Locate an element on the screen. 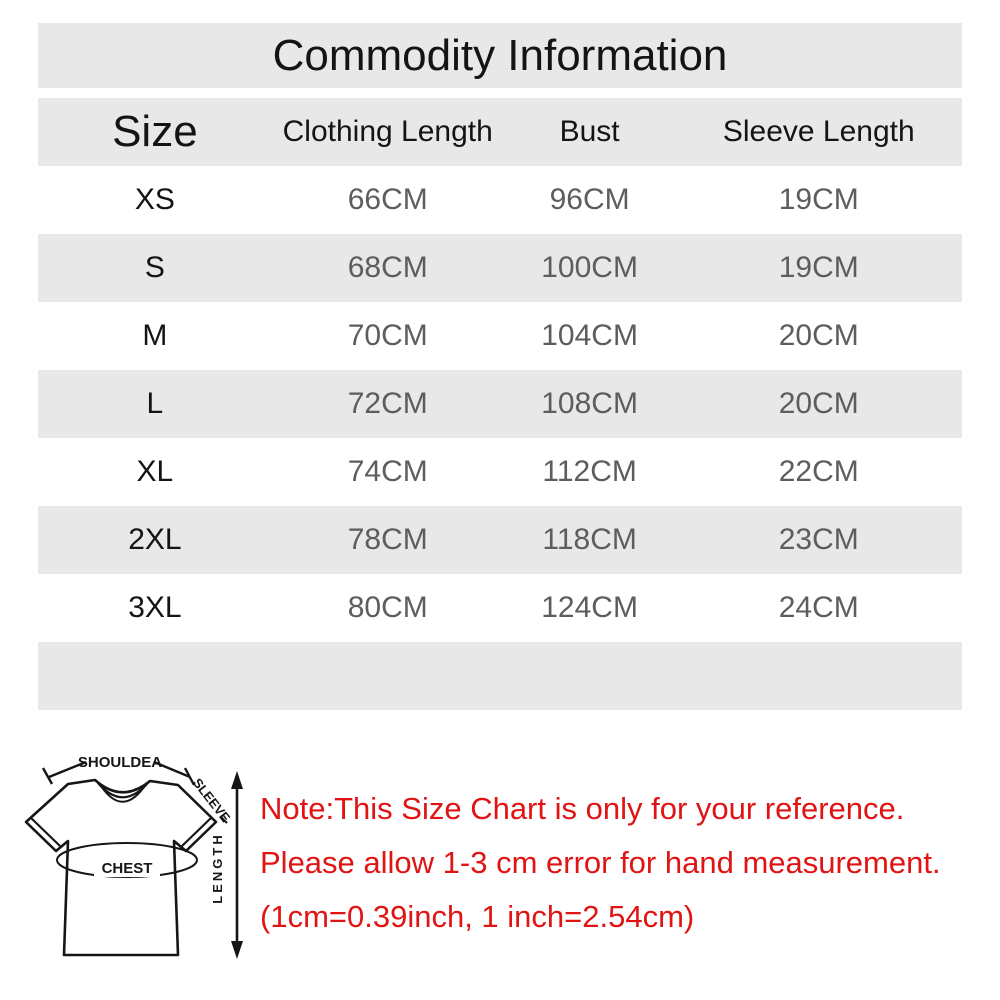 The width and height of the screenshot is (1000, 1000). table-row-l: L 72CM 108CM 20CM is located at coordinates (500, 404).